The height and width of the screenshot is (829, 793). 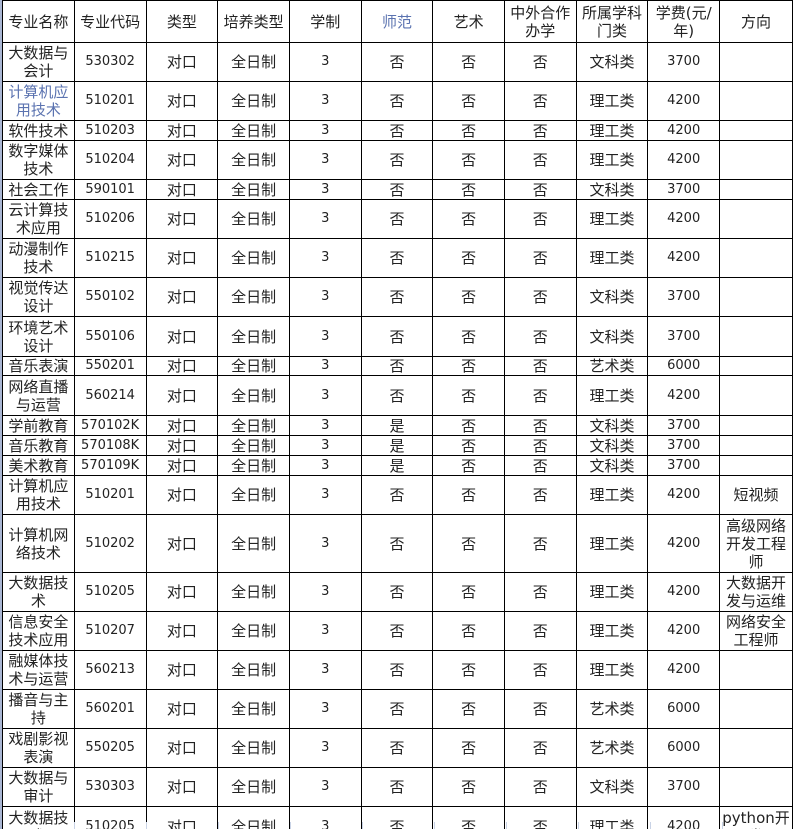 What do you see at coordinates (540, 21) in the screenshot?
I see `header-sino-foreign: 中外合作办学` at bounding box center [540, 21].